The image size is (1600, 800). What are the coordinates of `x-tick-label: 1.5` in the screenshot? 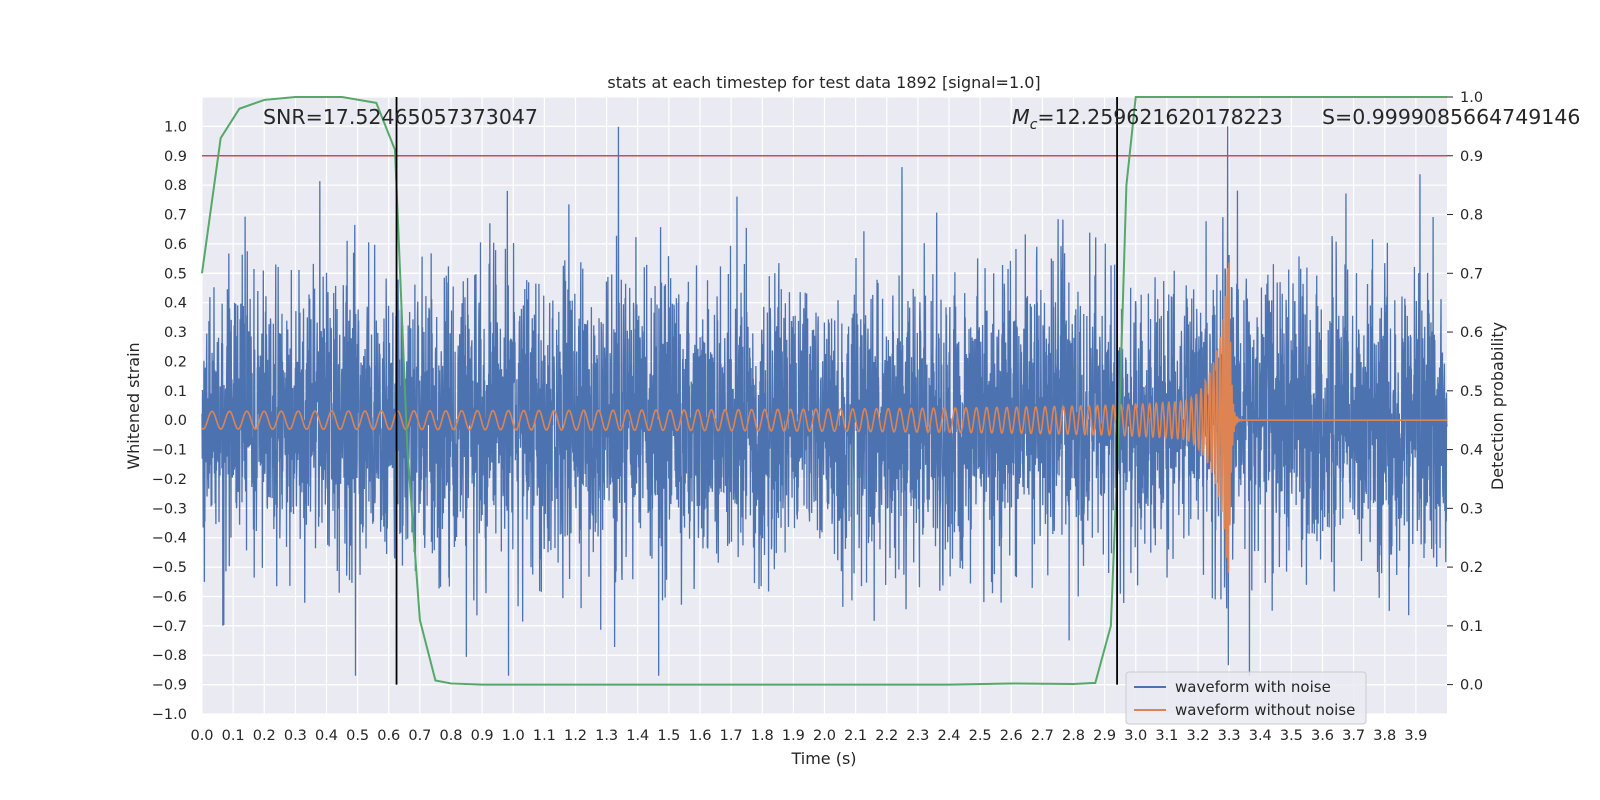 It's located at (668, 736).